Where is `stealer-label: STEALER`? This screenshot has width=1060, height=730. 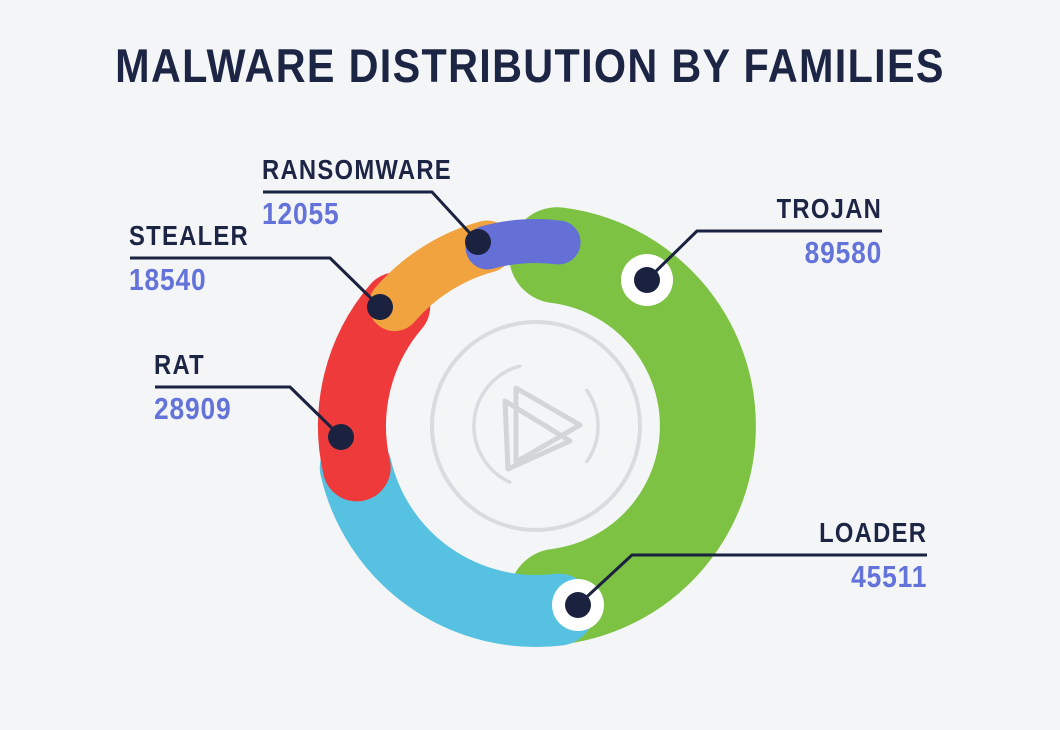
stealer-label: STEALER is located at coordinates (189, 235).